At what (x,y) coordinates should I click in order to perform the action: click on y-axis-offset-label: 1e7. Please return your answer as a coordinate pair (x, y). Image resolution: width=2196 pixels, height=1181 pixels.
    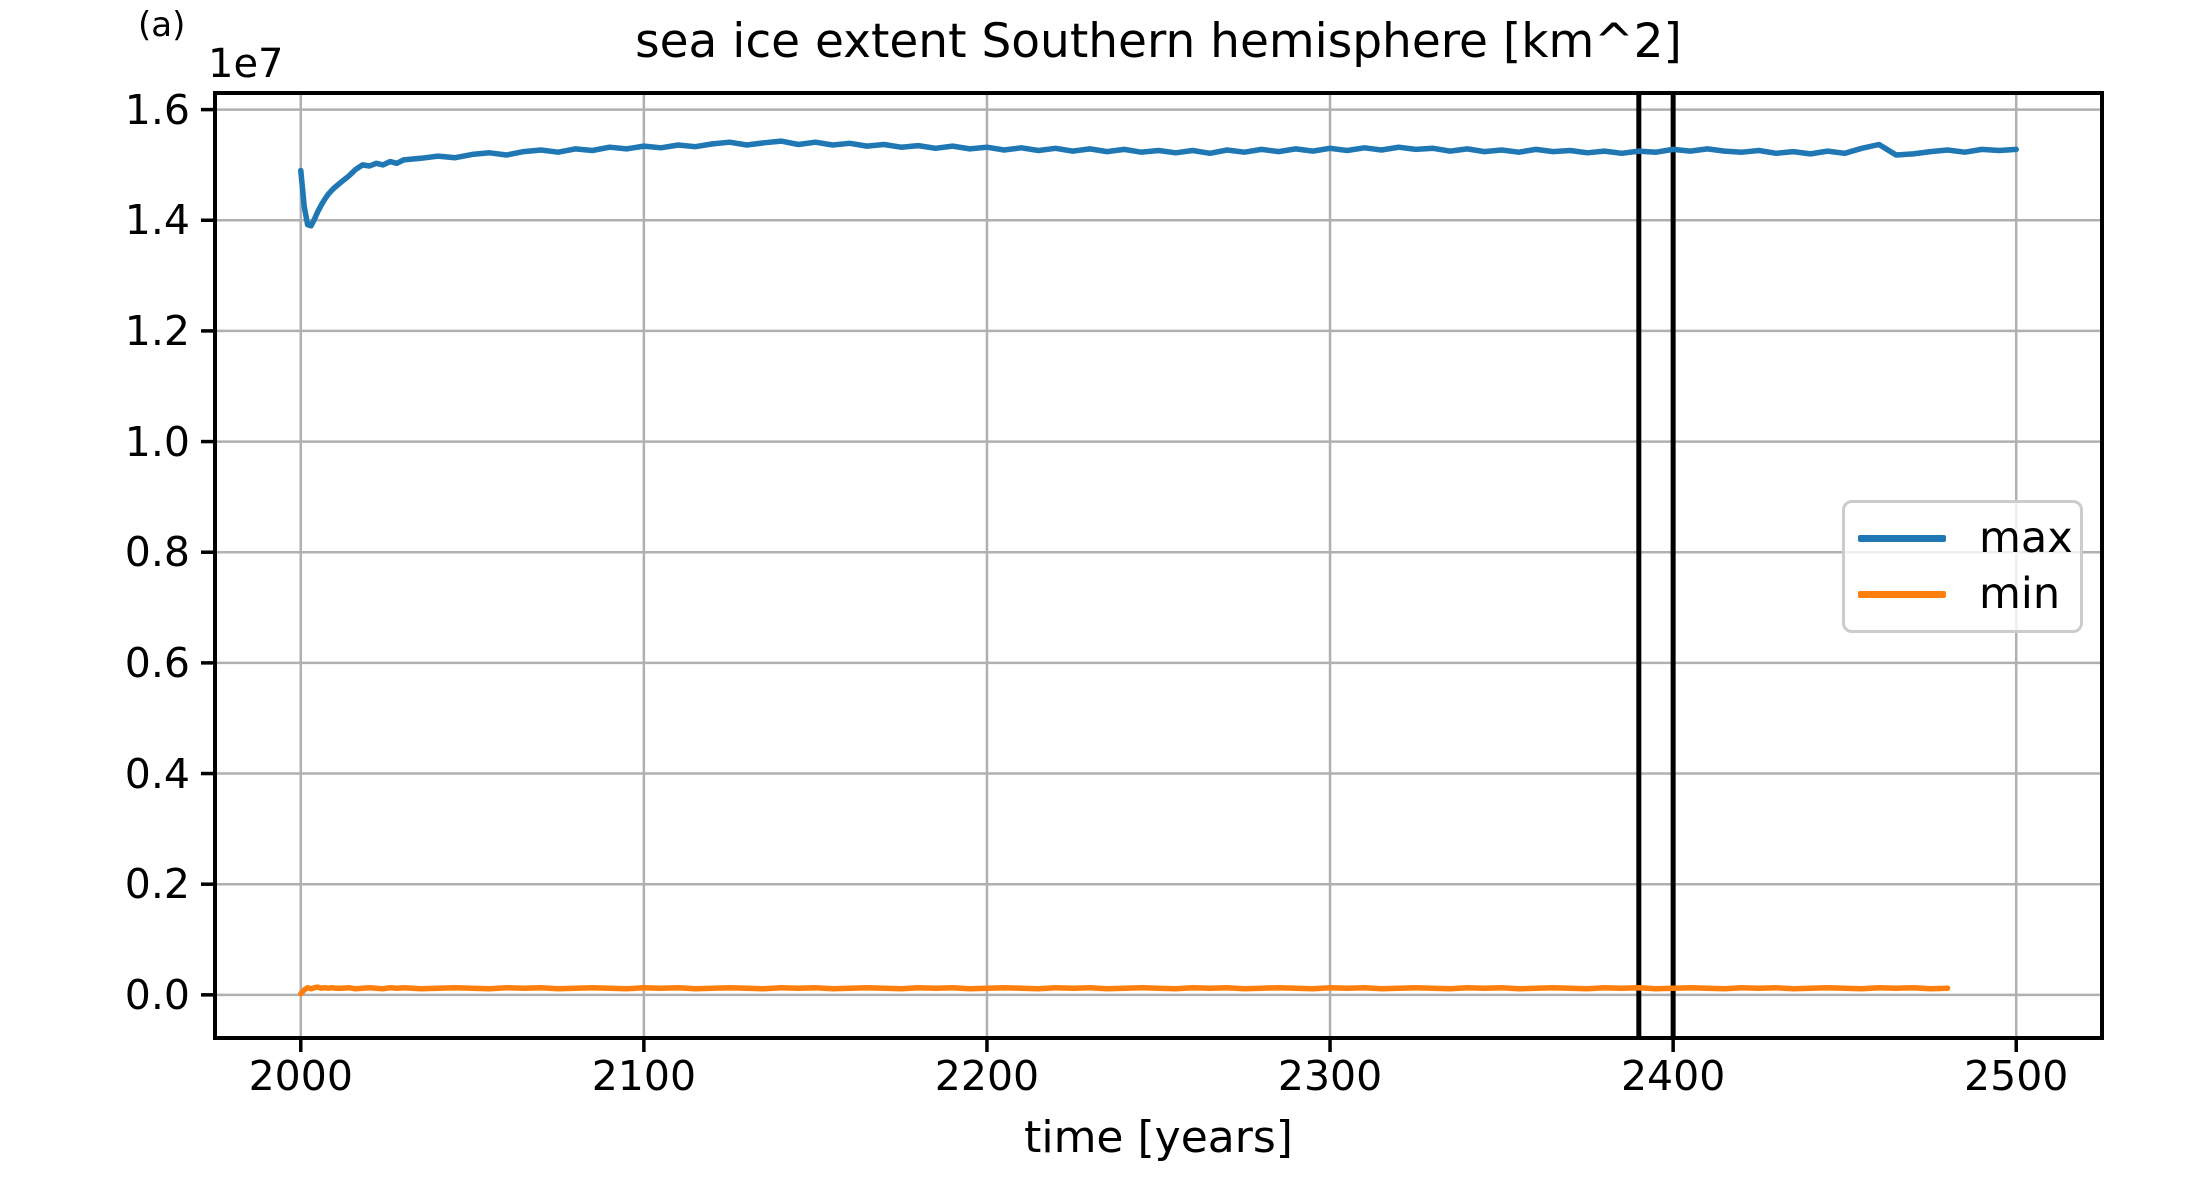
    Looking at the image, I should click on (246, 64).